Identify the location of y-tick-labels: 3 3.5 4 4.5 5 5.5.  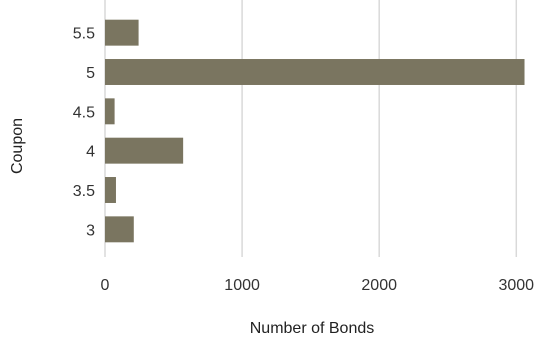
(84, 133).